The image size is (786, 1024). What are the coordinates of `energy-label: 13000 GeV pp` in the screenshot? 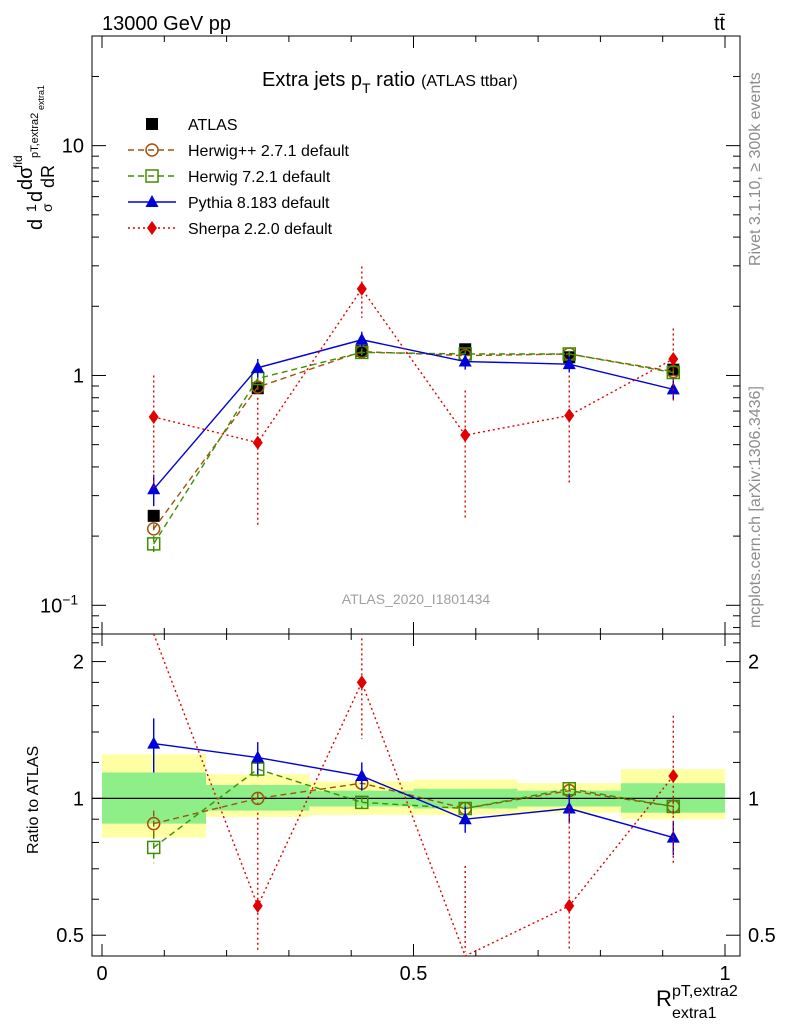 It's located at (166, 24).